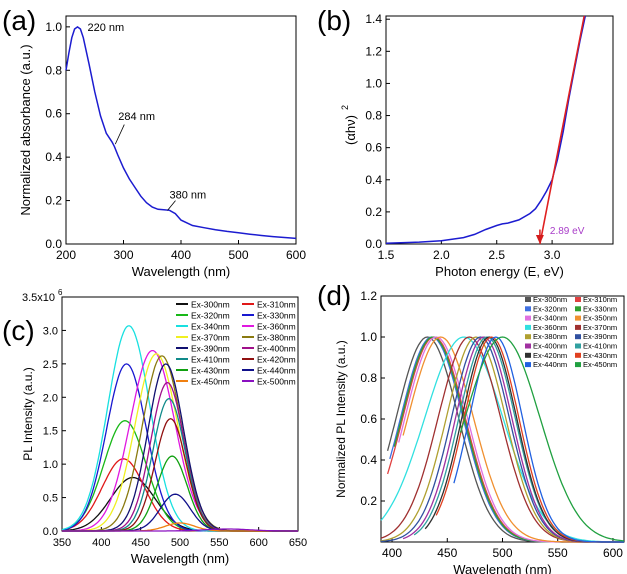 The width and height of the screenshot is (627, 574). What do you see at coordinates (499, 130) in the screenshot?
I see `plot-frame` at bounding box center [499, 130].